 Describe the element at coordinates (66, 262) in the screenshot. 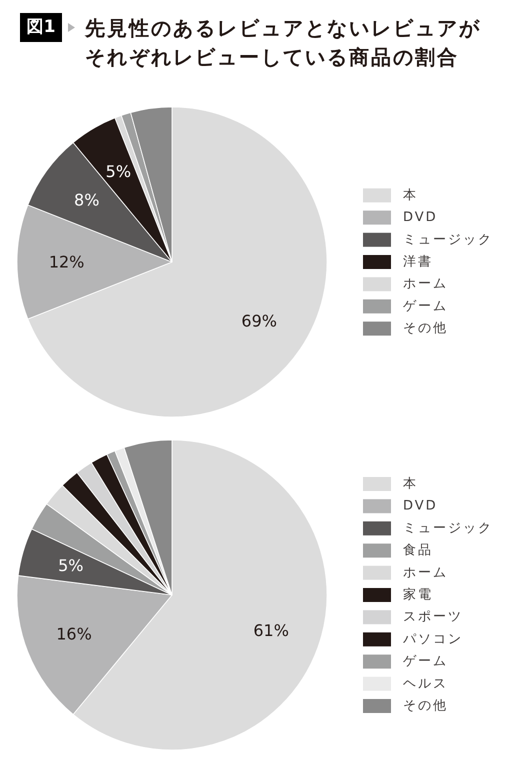

I see `data-label: 12%` at that location.